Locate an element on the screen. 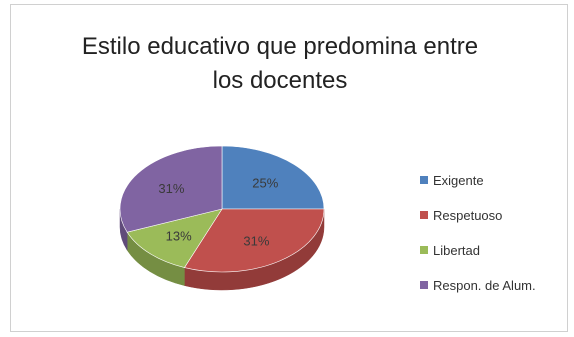  pie-slice-libertad is located at coordinates (174, 238).